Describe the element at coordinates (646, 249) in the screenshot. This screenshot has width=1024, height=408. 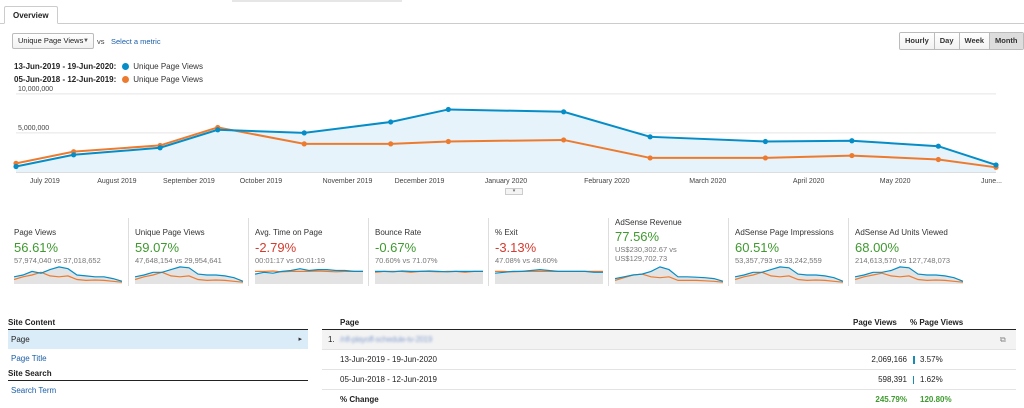
I see `scorecard-compare: US$230,302.67 vs` at that location.